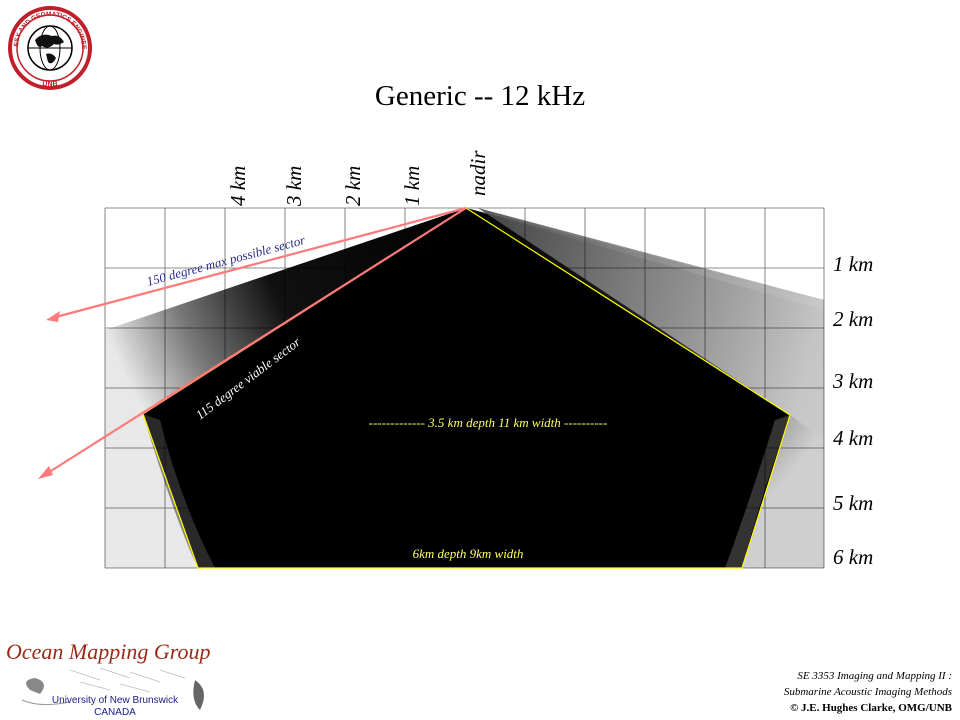 This screenshot has height=720, width=960. I want to click on course-subtitle: Submarine Acoustic Imaging Methods, so click(867, 692).